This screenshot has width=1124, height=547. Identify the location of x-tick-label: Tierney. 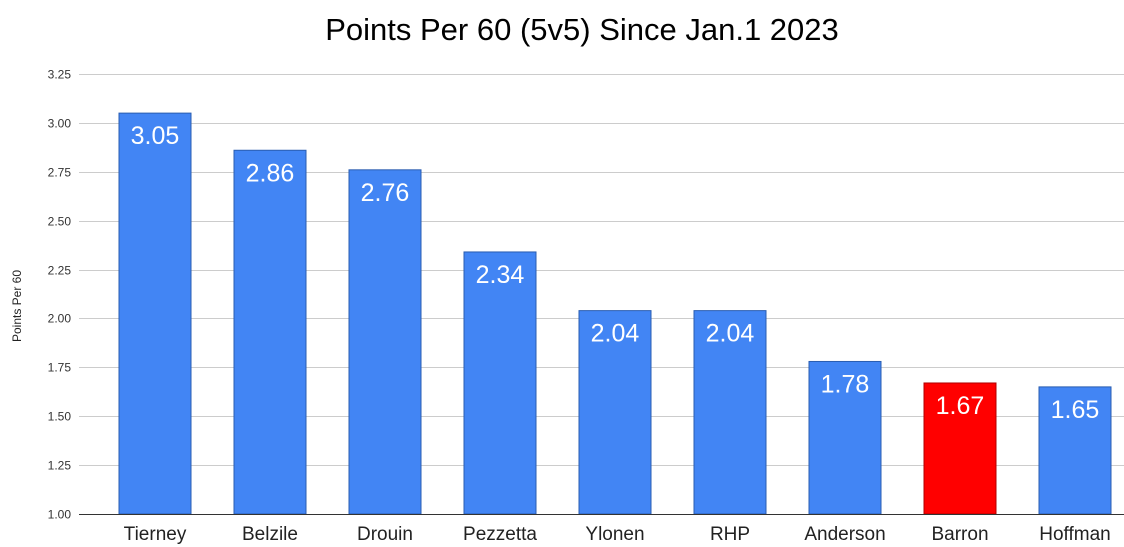
(155, 534).